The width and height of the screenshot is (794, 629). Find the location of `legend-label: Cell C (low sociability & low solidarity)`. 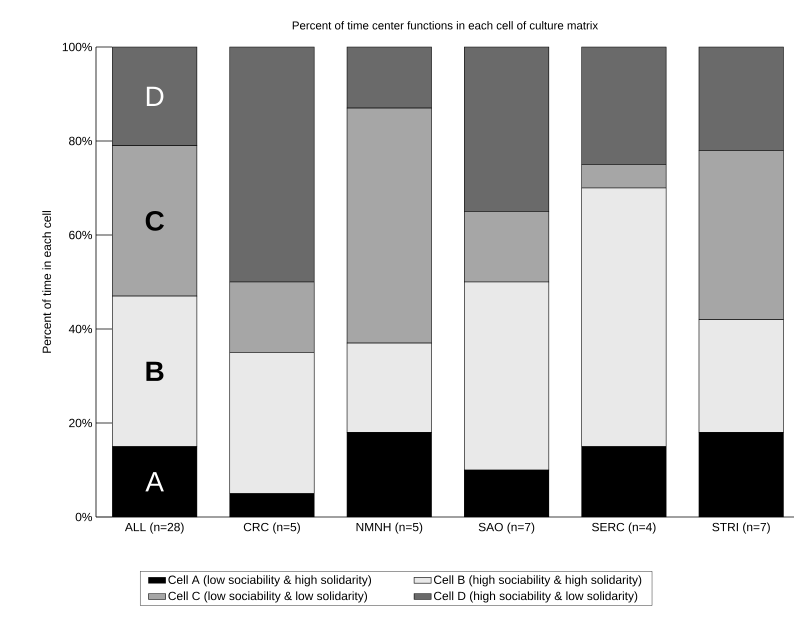

legend-label: Cell C (low sociability & low solidarity) is located at coordinates (268, 597).